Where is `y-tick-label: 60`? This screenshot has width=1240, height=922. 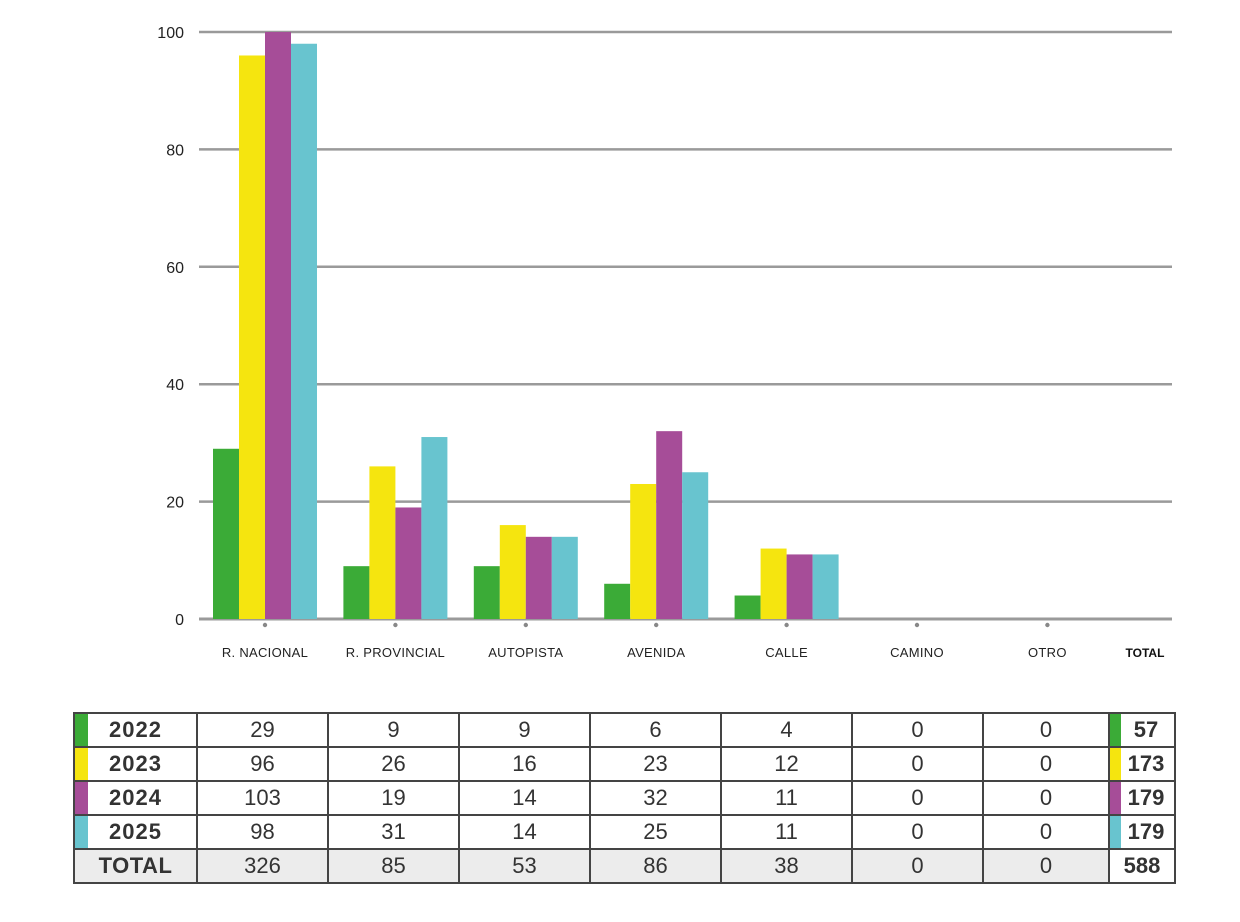 y-tick-label: 60 is located at coordinates (175, 268).